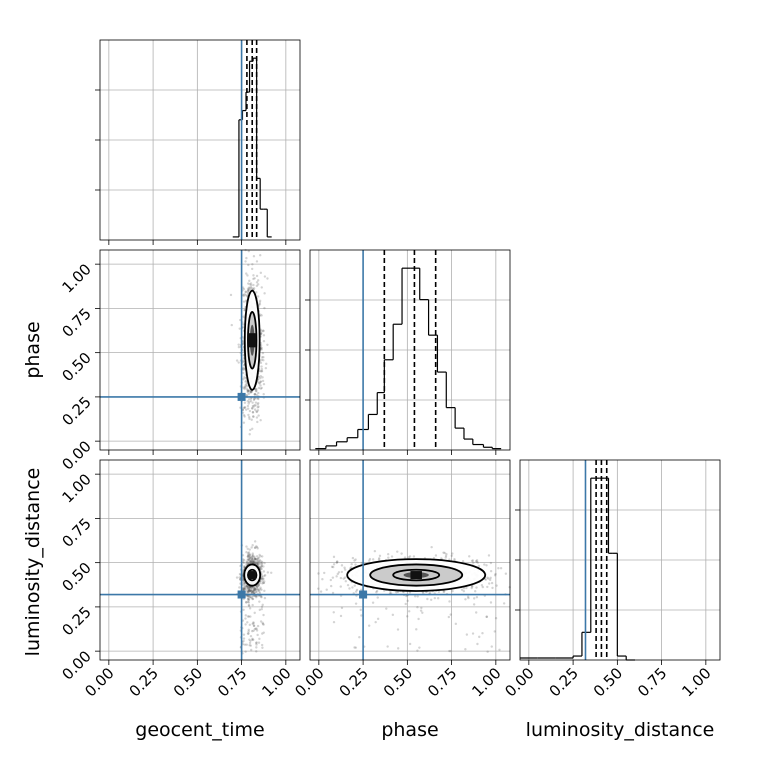 The height and width of the screenshot is (760, 760). Describe the element at coordinates (620, 560) in the screenshot. I see `hist-luminosity_distance-frame` at that location.